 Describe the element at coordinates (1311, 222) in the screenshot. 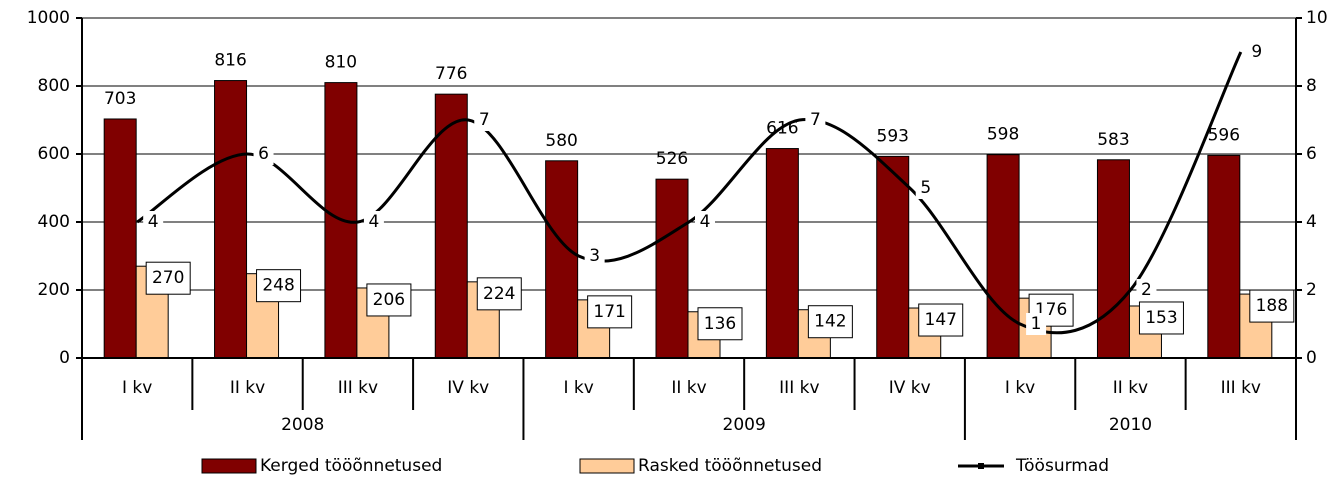

I see `y2-tick-label: 4` at that location.